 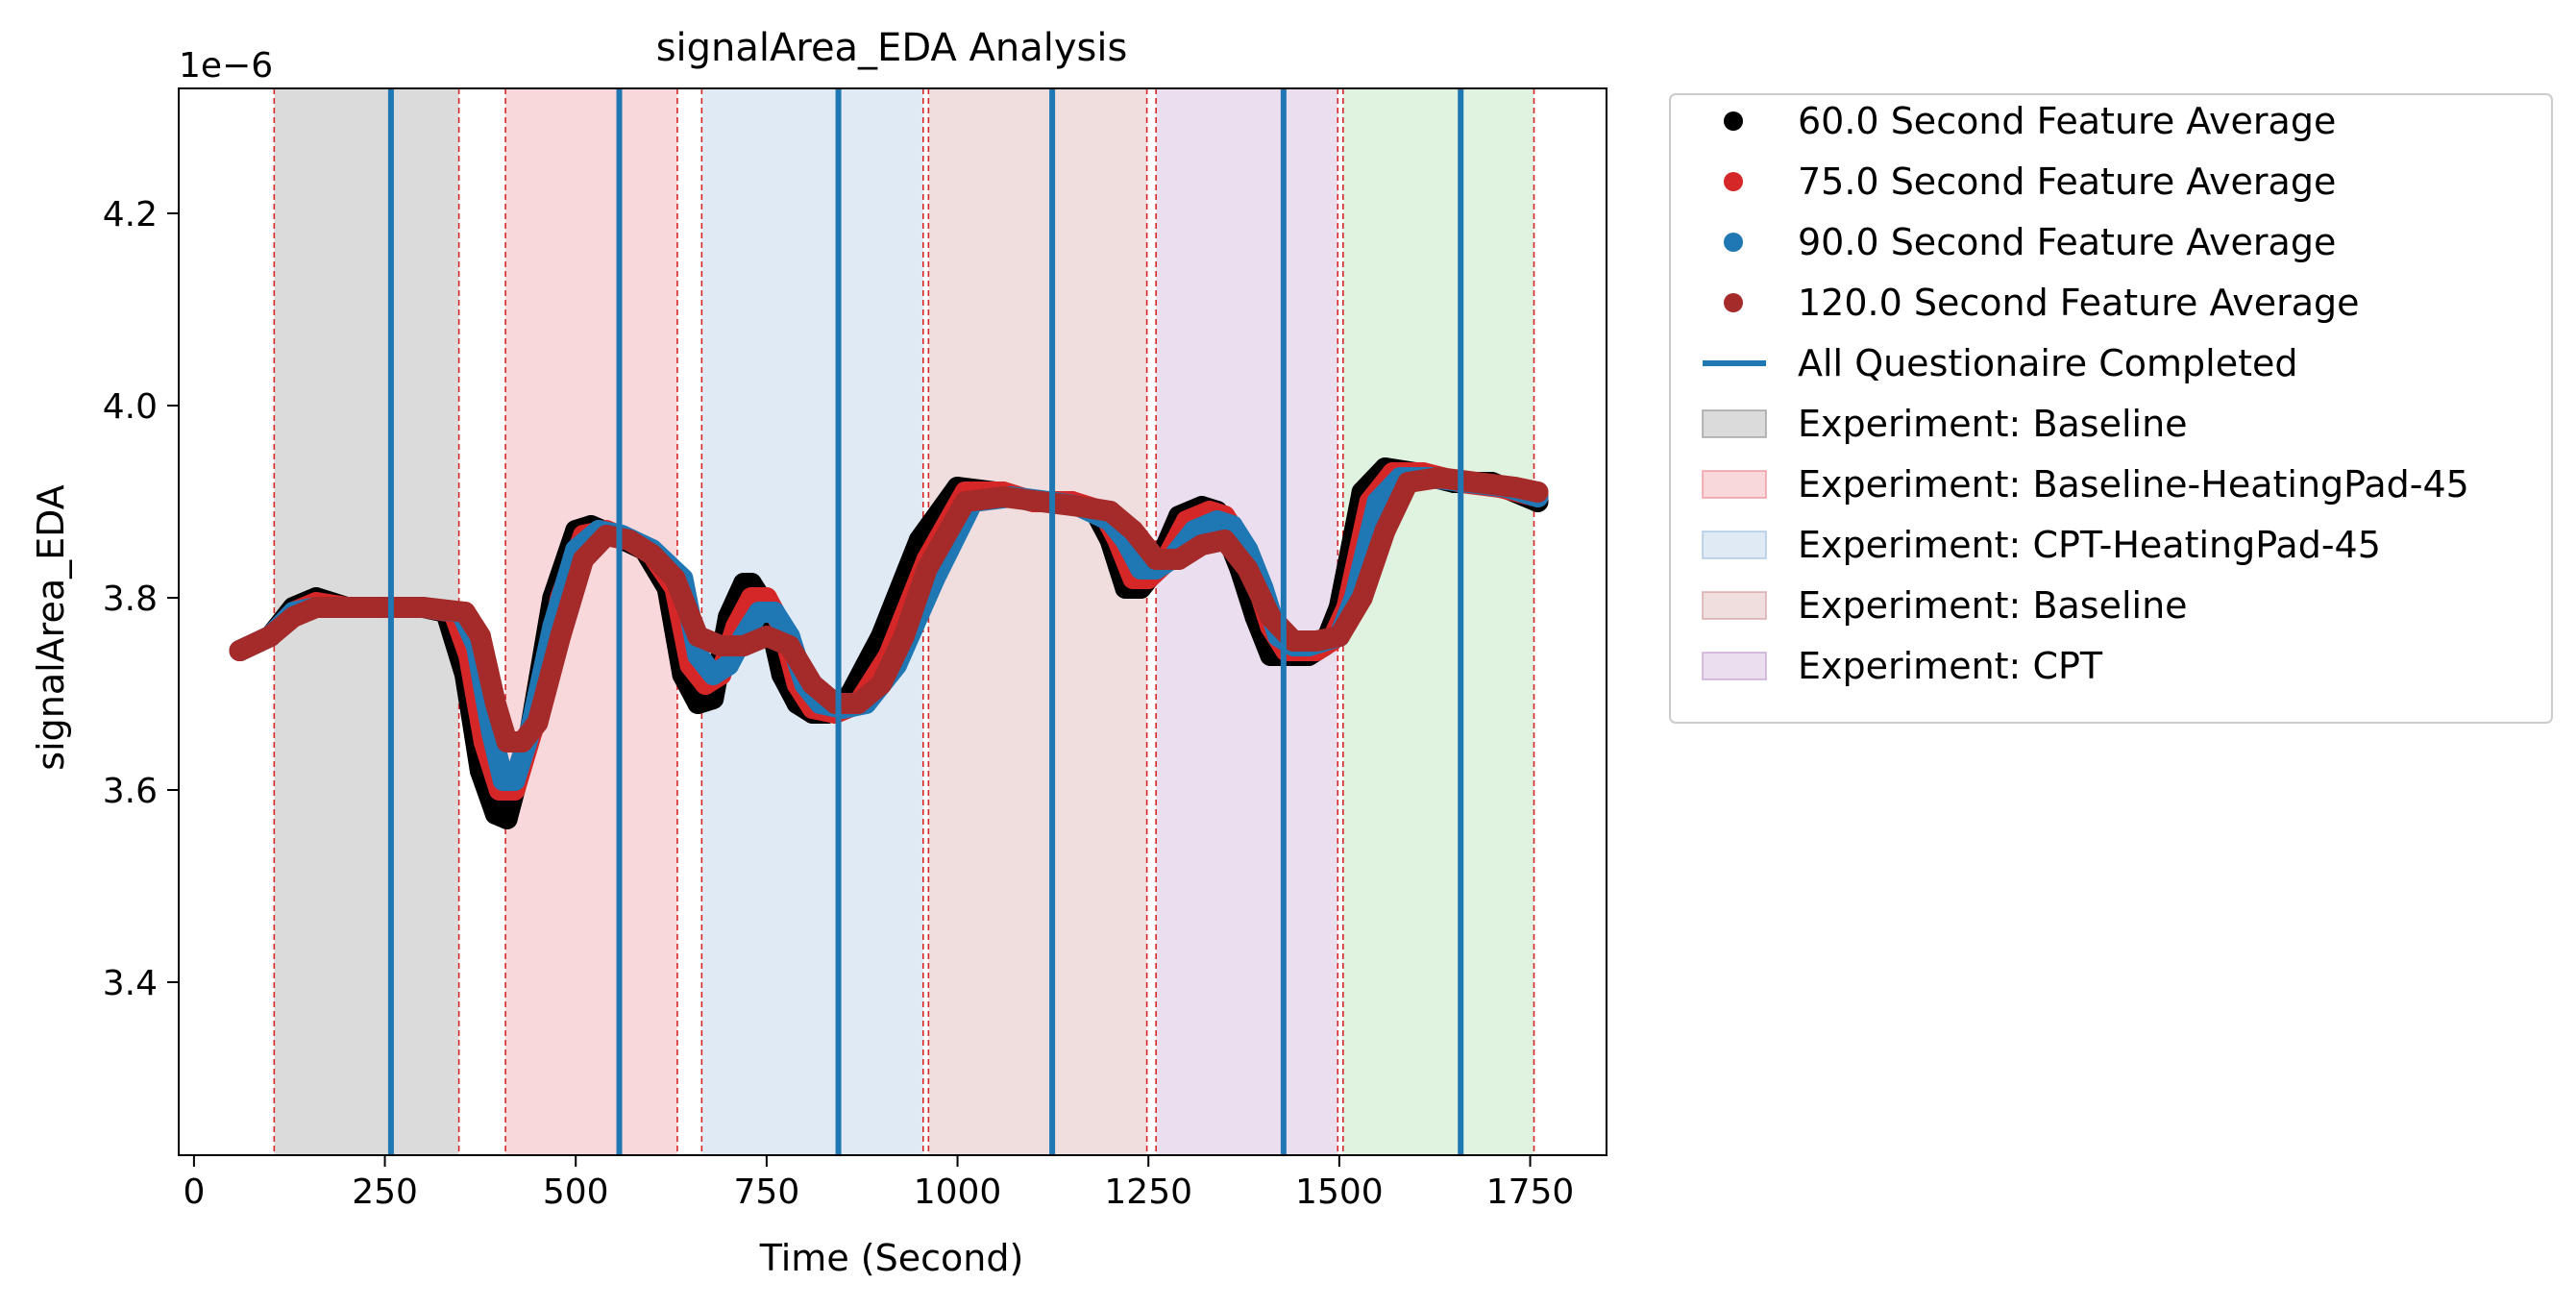 What do you see at coordinates (130, 600) in the screenshot?
I see `y-tick-label: 3.8` at bounding box center [130, 600].